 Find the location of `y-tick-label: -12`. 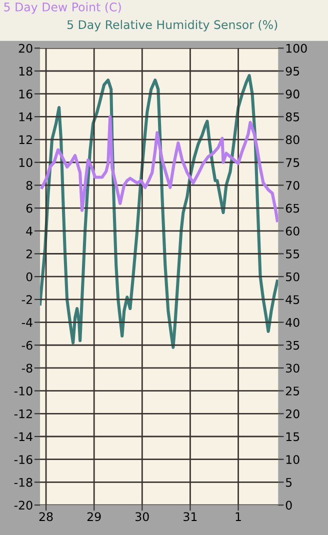

y-tick-label: -12 is located at coordinates (23, 413).